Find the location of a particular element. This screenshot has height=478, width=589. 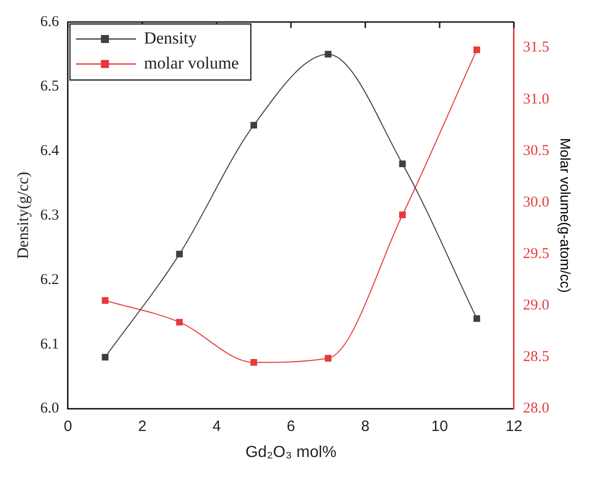

y2-tick-label: 30.0 is located at coordinates (536, 202).